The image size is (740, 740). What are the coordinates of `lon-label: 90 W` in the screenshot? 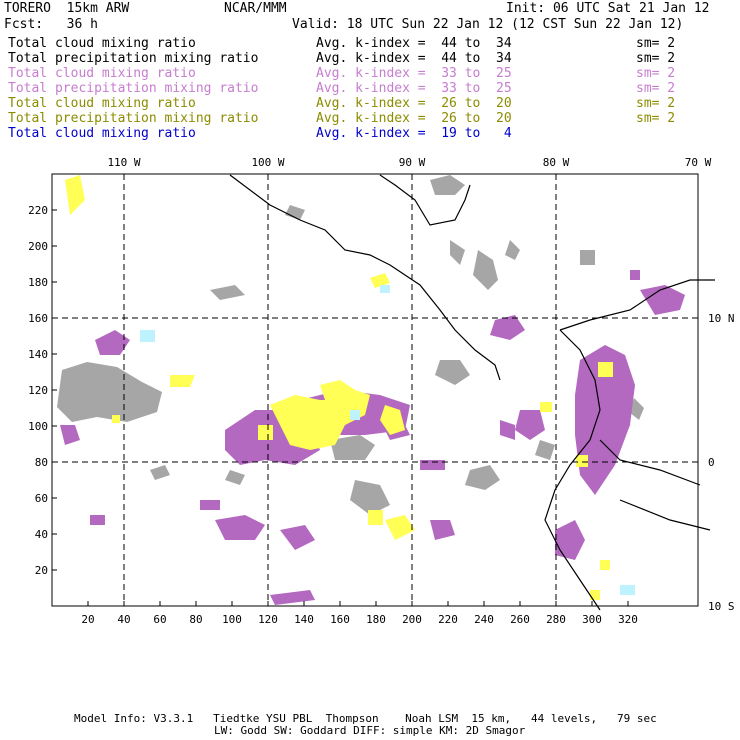 It's located at (412, 162).